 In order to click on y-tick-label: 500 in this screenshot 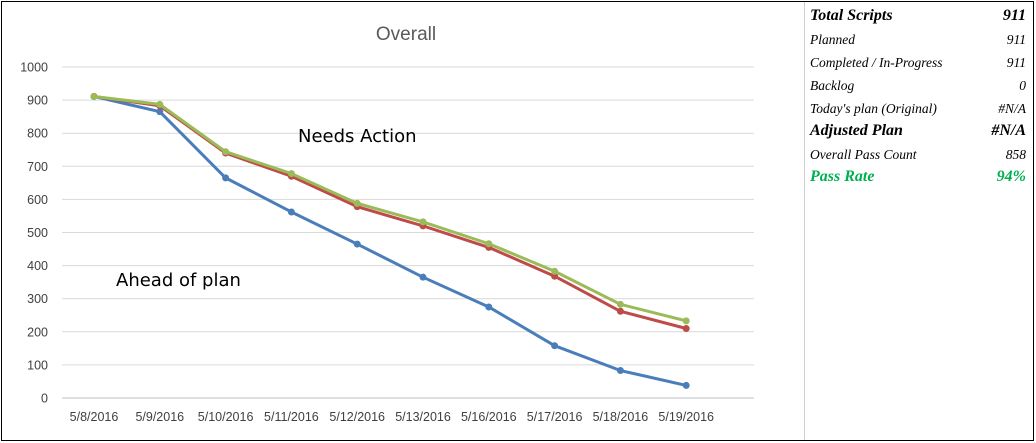, I will do `click(37, 233)`.